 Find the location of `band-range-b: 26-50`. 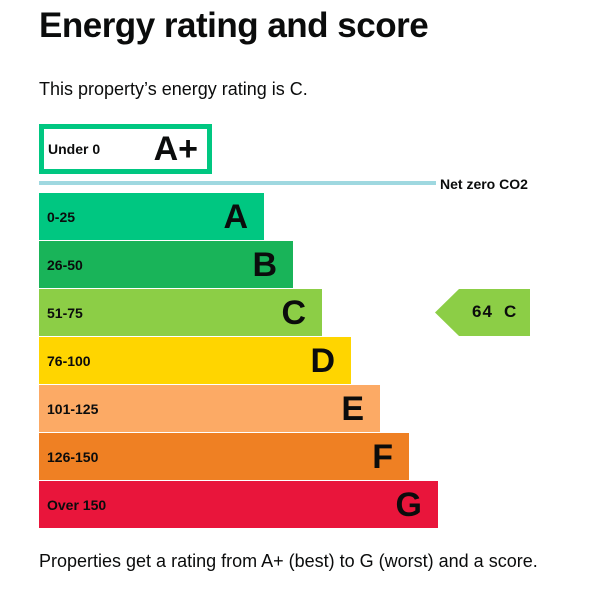

band-range-b: 26-50 is located at coordinates (65, 264).